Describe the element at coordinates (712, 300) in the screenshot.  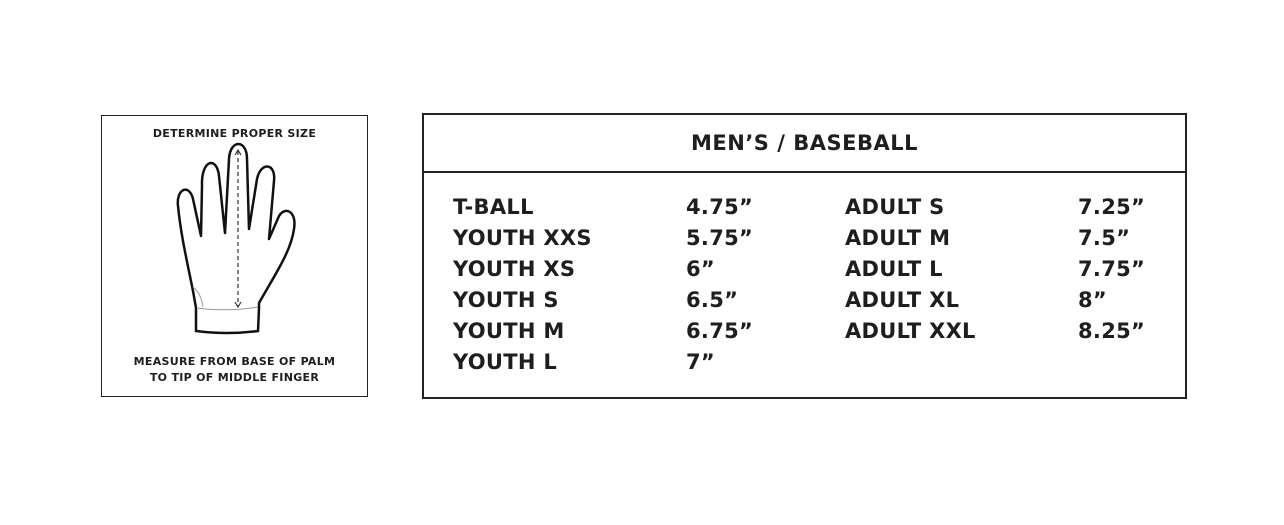
I see `size-measurement: 6.5”` at that location.